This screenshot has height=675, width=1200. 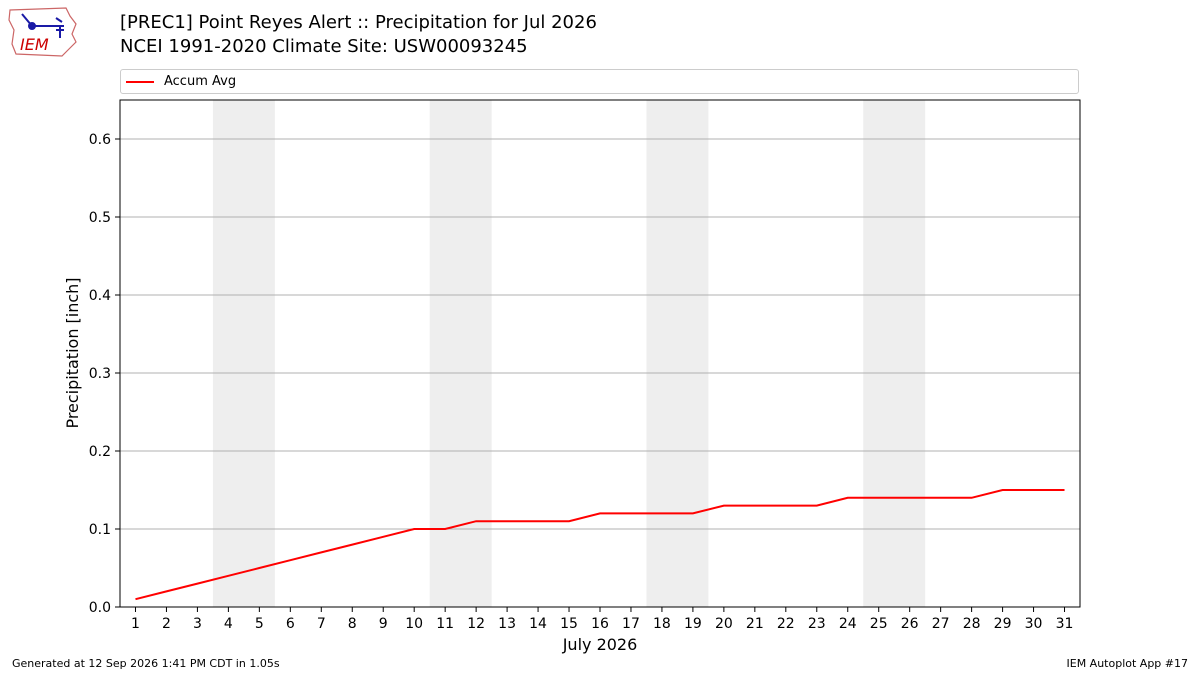 What do you see at coordinates (197, 624) in the screenshot?
I see `x-tick-label: 3` at bounding box center [197, 624].